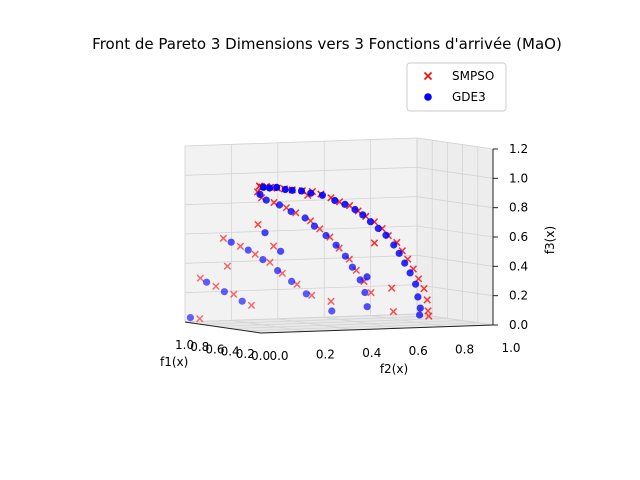  I want to click on x-tick-label: 0.4, so click(230, 352).